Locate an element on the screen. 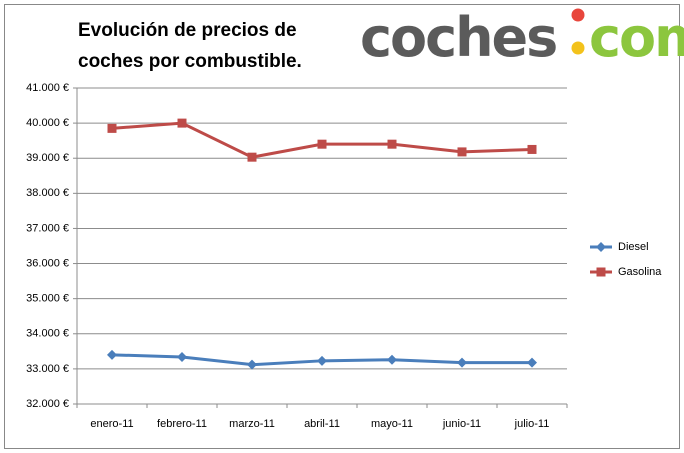 The height and width of the screenshot is (453, 684). x-tick-label: mayo-11 is located at coordinates (392, 424).